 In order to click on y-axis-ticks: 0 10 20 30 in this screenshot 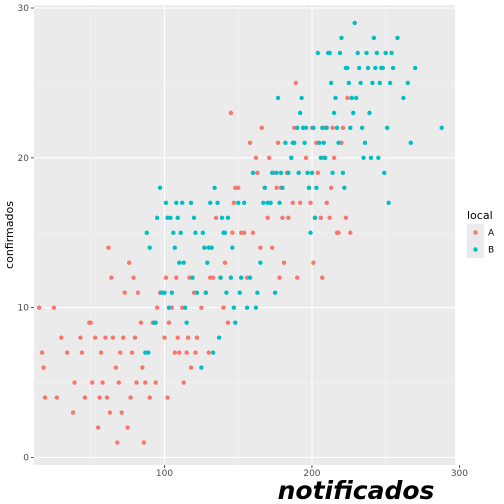, I will do `click(26, 234)`.